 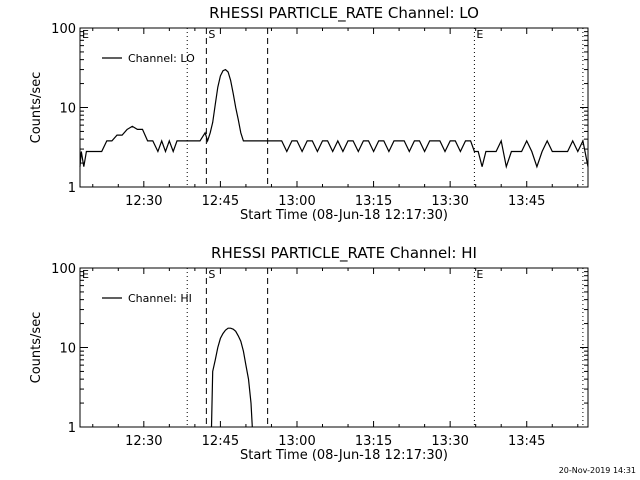 I want to click on plot-timestamp: 20-Nov-2019 14:31, so click(x=597, y=470).